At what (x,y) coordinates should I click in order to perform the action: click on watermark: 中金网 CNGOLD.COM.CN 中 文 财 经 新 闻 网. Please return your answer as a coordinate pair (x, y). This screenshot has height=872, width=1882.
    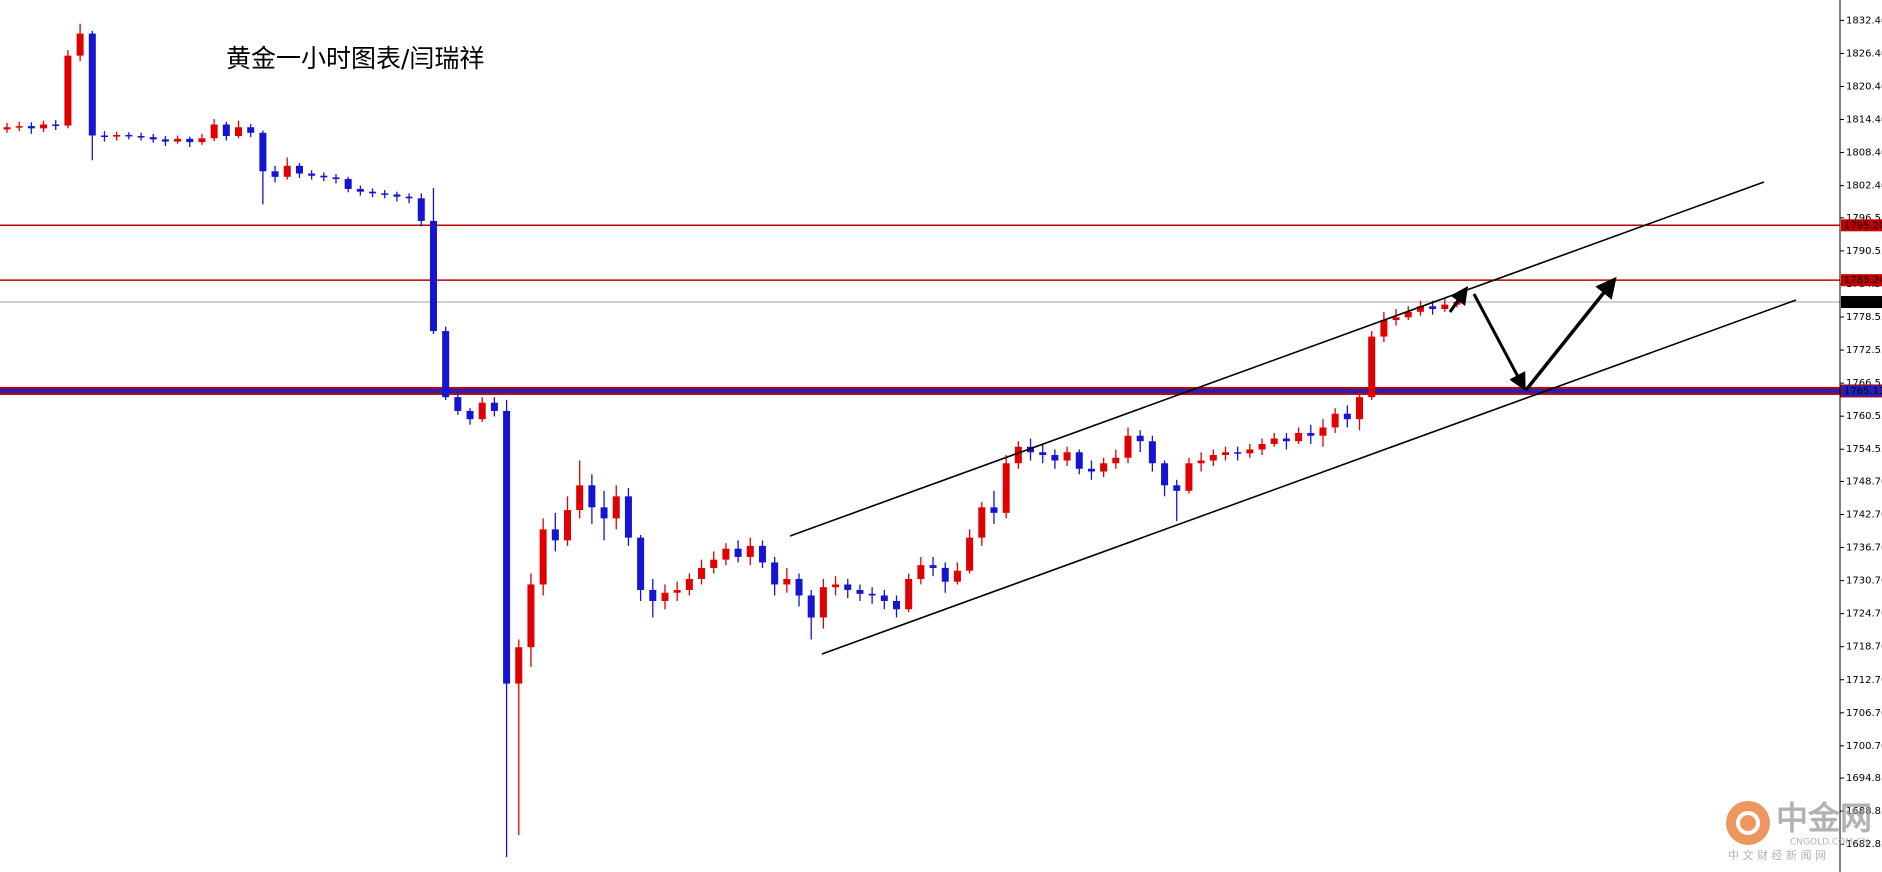
    Looking at the image, I should click on (1799, 830).